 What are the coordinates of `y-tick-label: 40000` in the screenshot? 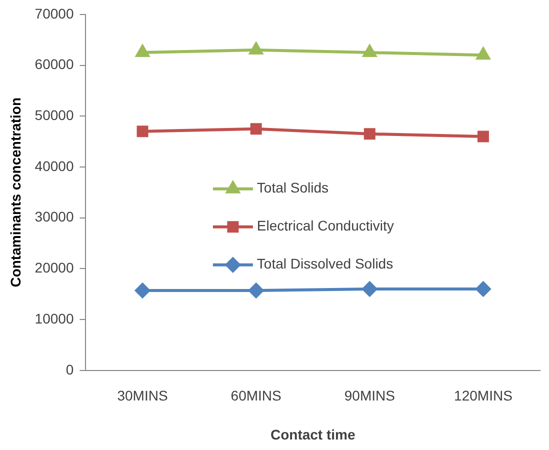 It's located at (54, 166).